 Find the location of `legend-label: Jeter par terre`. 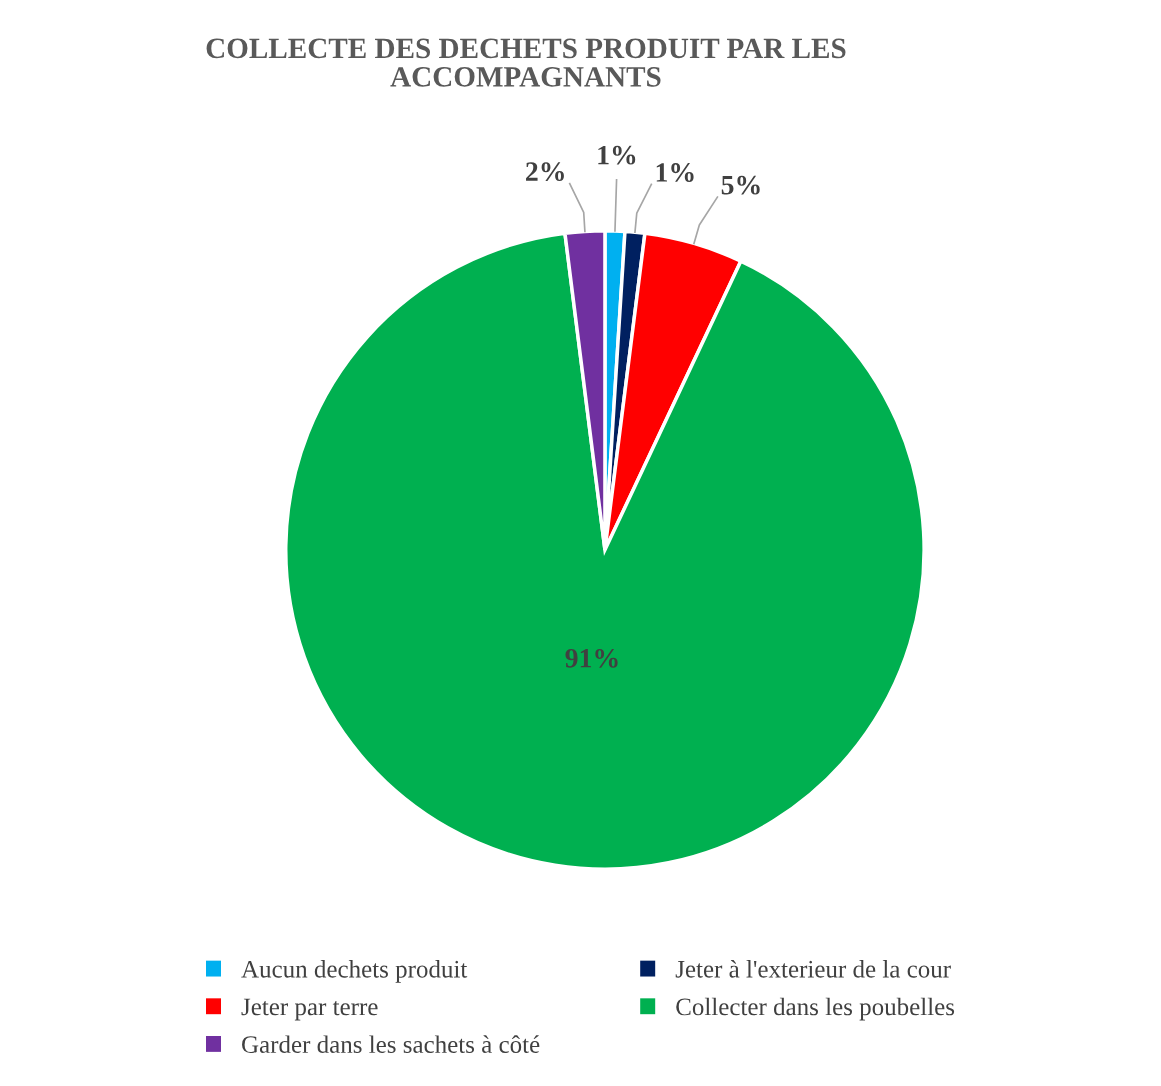

legend-label: Jeter par terre is located at coordinates (309, 1009).